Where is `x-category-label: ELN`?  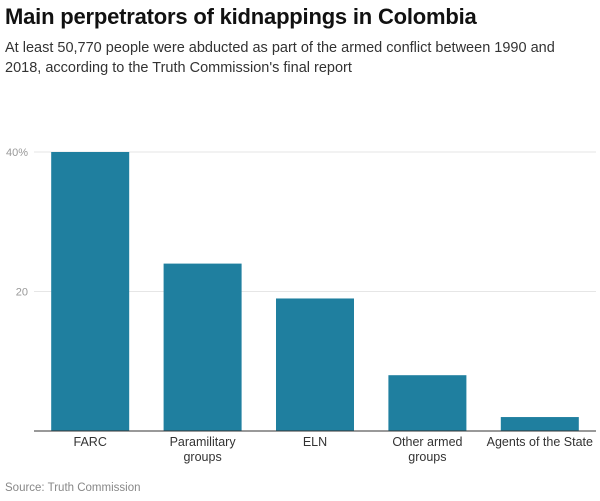
x-category-label: ELN is located at coordinates (315, 442).